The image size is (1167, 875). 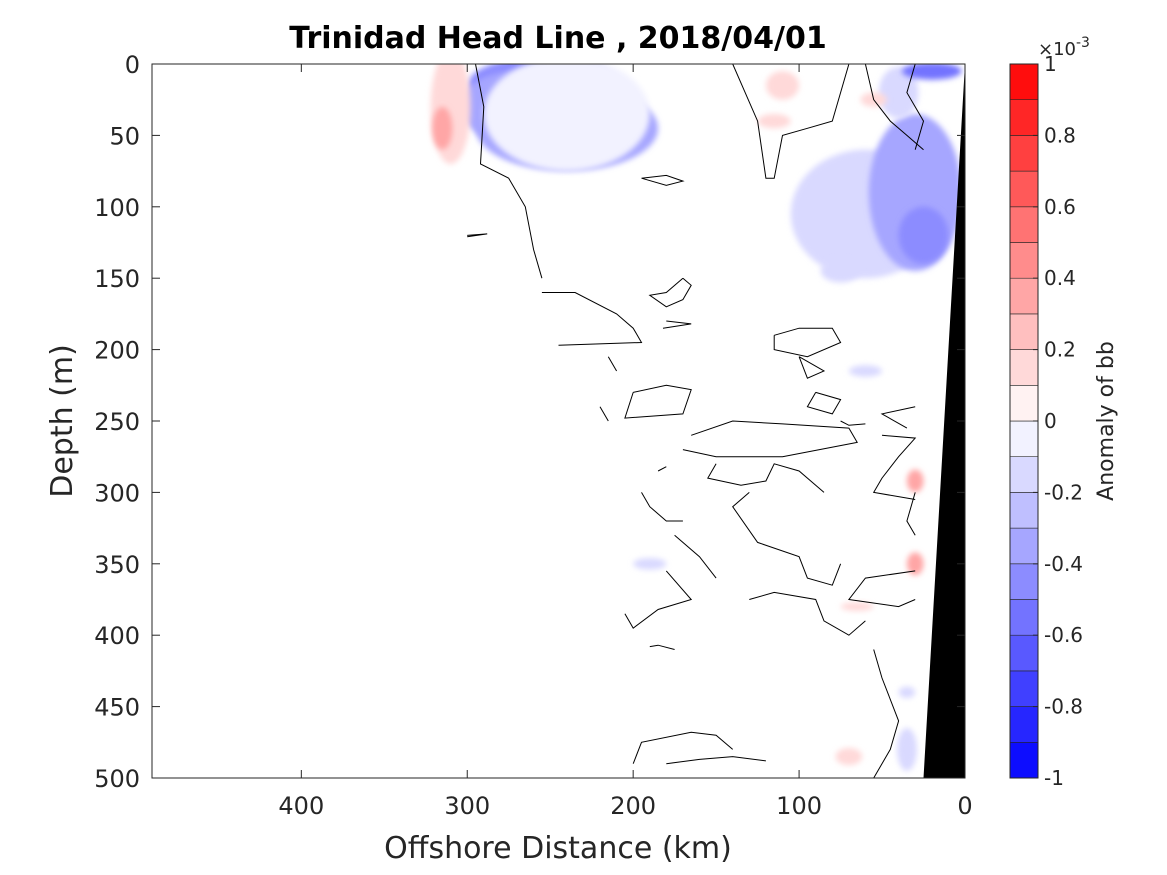 I want to click on colorbar, so click(x=1024, y=421).